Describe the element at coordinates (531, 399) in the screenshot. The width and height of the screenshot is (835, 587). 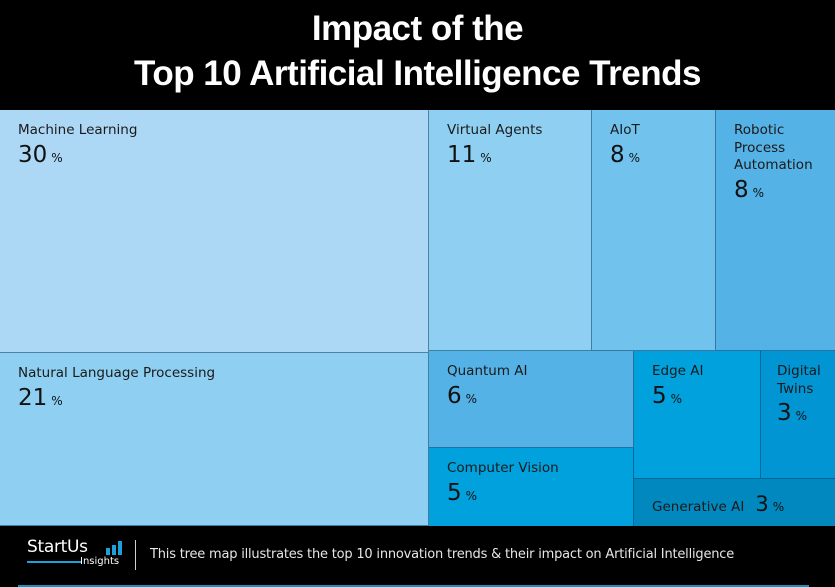
I see `treemap-tile-quantum-ai: Quantum AI 6%` at that location.